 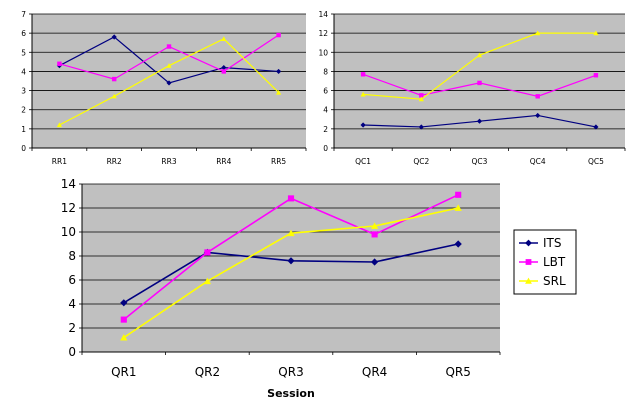 I want to click on legend-label-srl: SRL, so click(x=554, y=281).